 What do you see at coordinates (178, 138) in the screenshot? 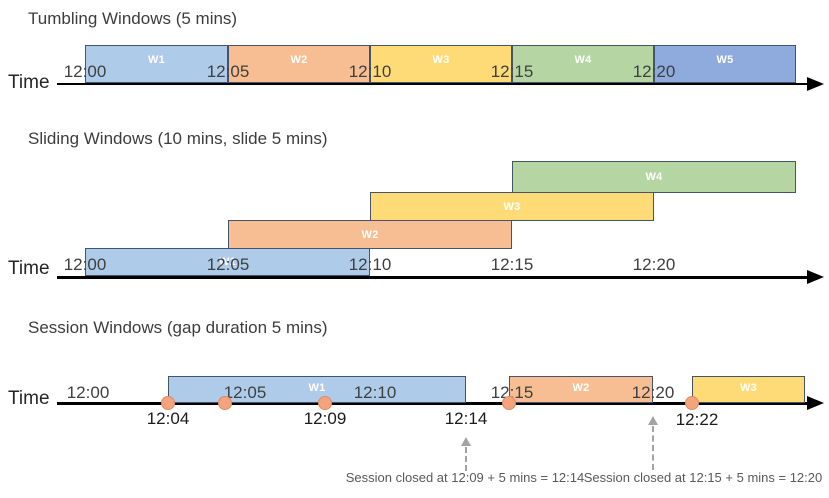
I see `sliding-section-title: Sliding Windows (10 mins, slide 5 mins)` at bounding box center [178, 138].